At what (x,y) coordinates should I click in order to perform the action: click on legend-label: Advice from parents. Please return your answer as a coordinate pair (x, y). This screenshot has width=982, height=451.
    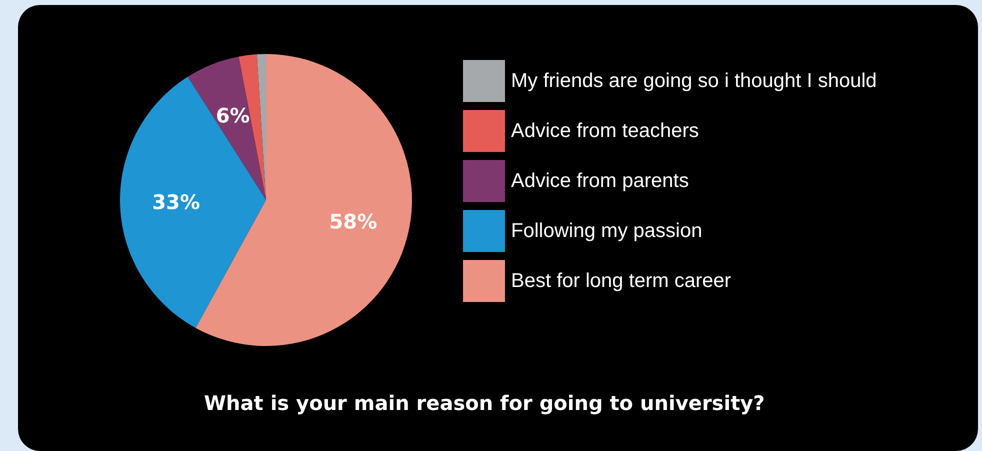
    Looking at the image, I should click on (600, 181).